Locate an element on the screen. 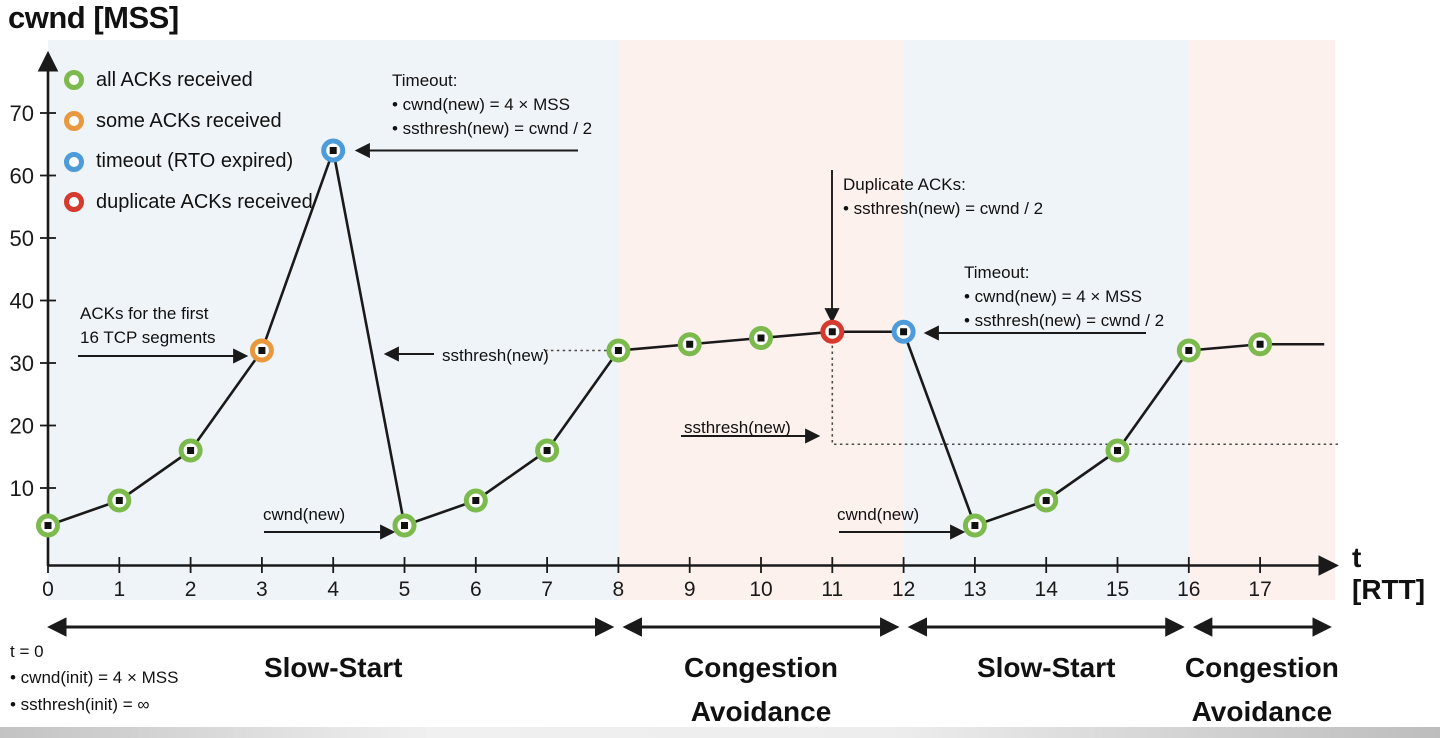  y-tick-label-40: 40 is located at coordinates (22, 301).